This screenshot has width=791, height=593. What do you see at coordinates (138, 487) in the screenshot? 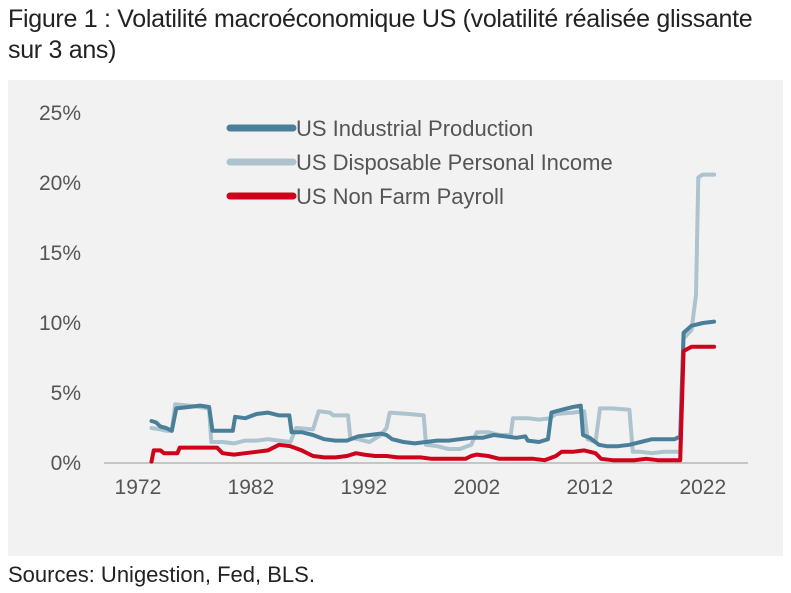
I see `x-tick-label: 1972` at bounding box center [138, 487].